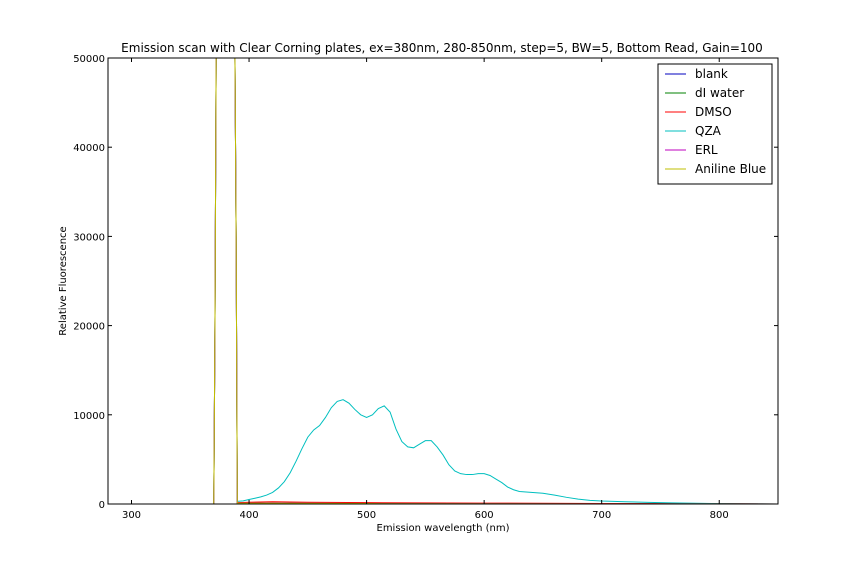 This screenshot has height=576, width=864. Describe the element at coordinates (711, 74) in the screenshot. I see `legend-label: blank` at that location.